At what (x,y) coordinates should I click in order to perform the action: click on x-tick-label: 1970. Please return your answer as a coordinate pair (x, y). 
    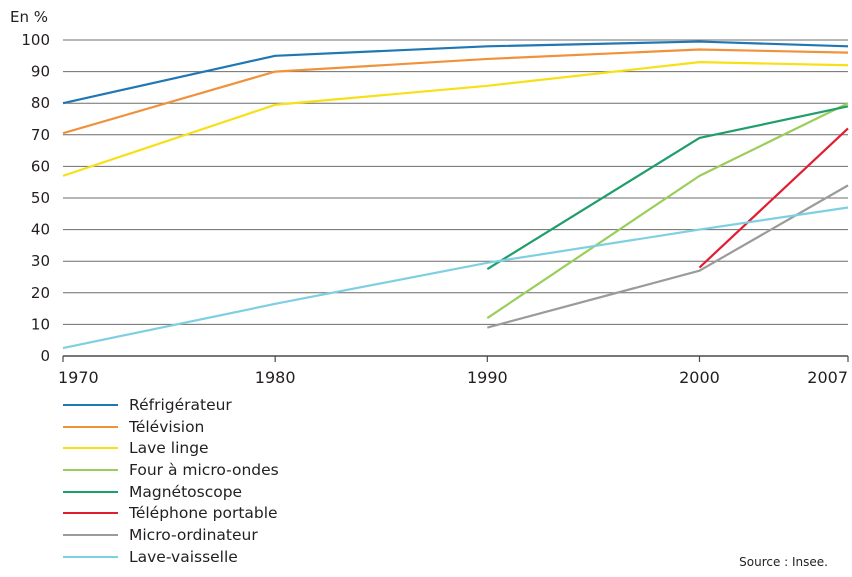
    Looking at the image, I should click on (78, 377).